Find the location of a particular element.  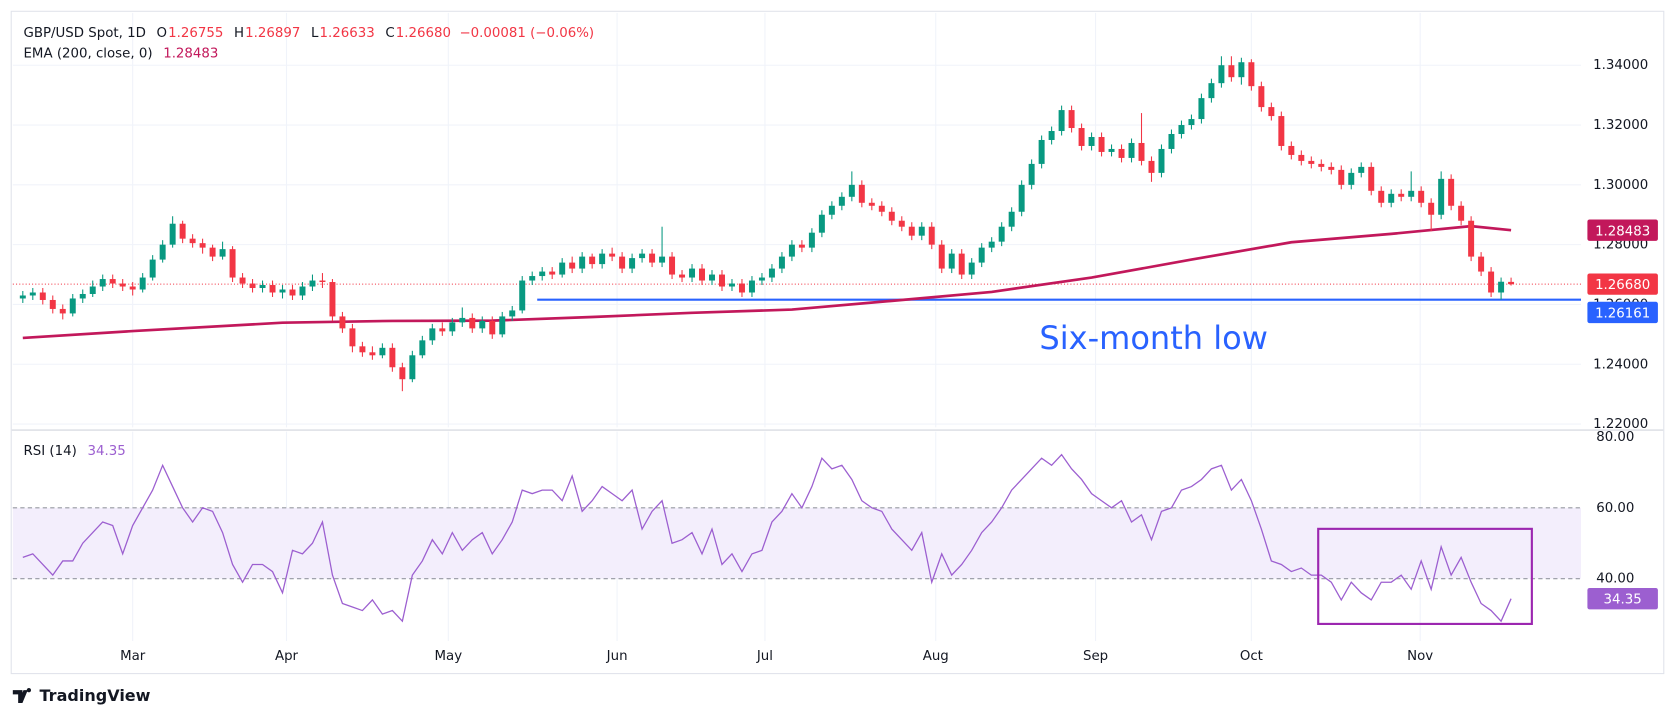

brand: TradingView is located at coordinates (95, 695).